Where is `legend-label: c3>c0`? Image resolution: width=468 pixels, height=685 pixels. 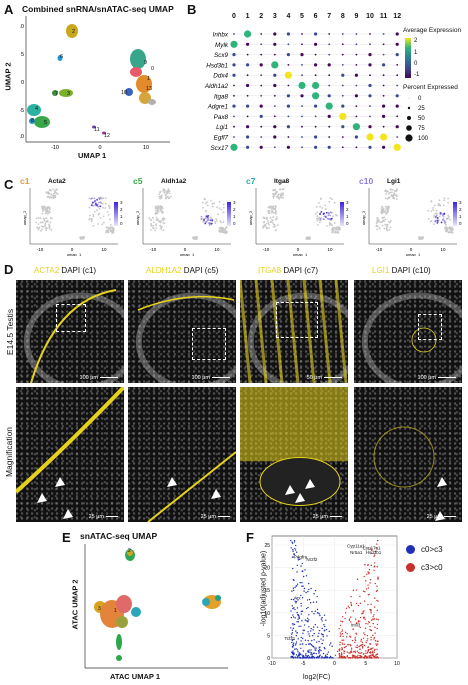 legend-label: c3>c0 is located at coordinates (432, 567).